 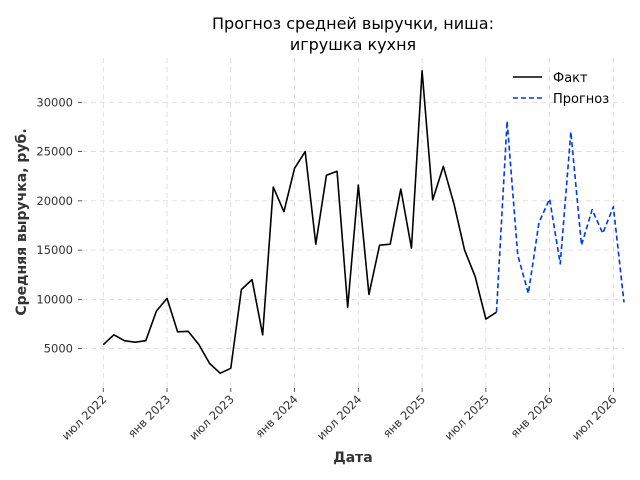 What do you see at coordinates (594, 417) in the screenshot?
I see `x-tick-label: июл 2026` at bounding box center [594, 417].